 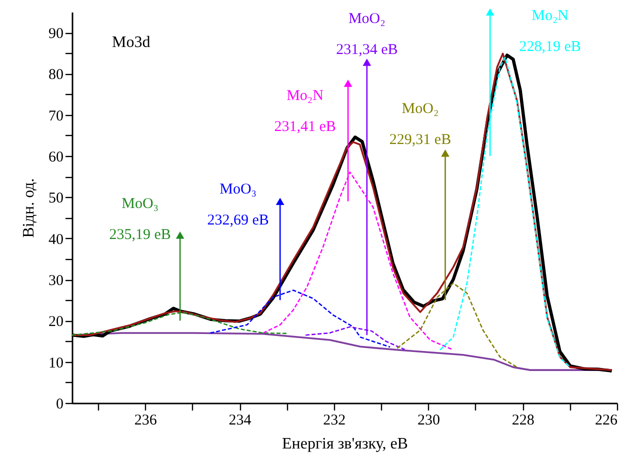 I want to click on annotation: MoO₃ 235,19 еВ, so click(x=140, y=220).